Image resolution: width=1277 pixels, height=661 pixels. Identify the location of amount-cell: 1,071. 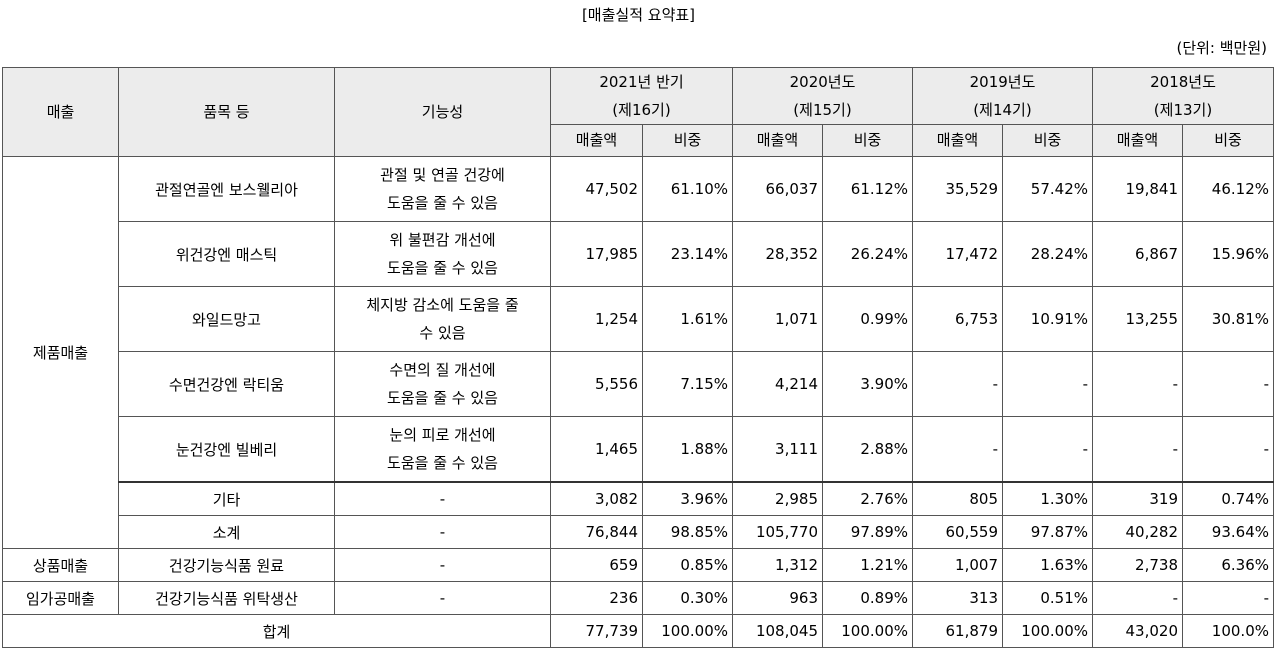
(777, 319).